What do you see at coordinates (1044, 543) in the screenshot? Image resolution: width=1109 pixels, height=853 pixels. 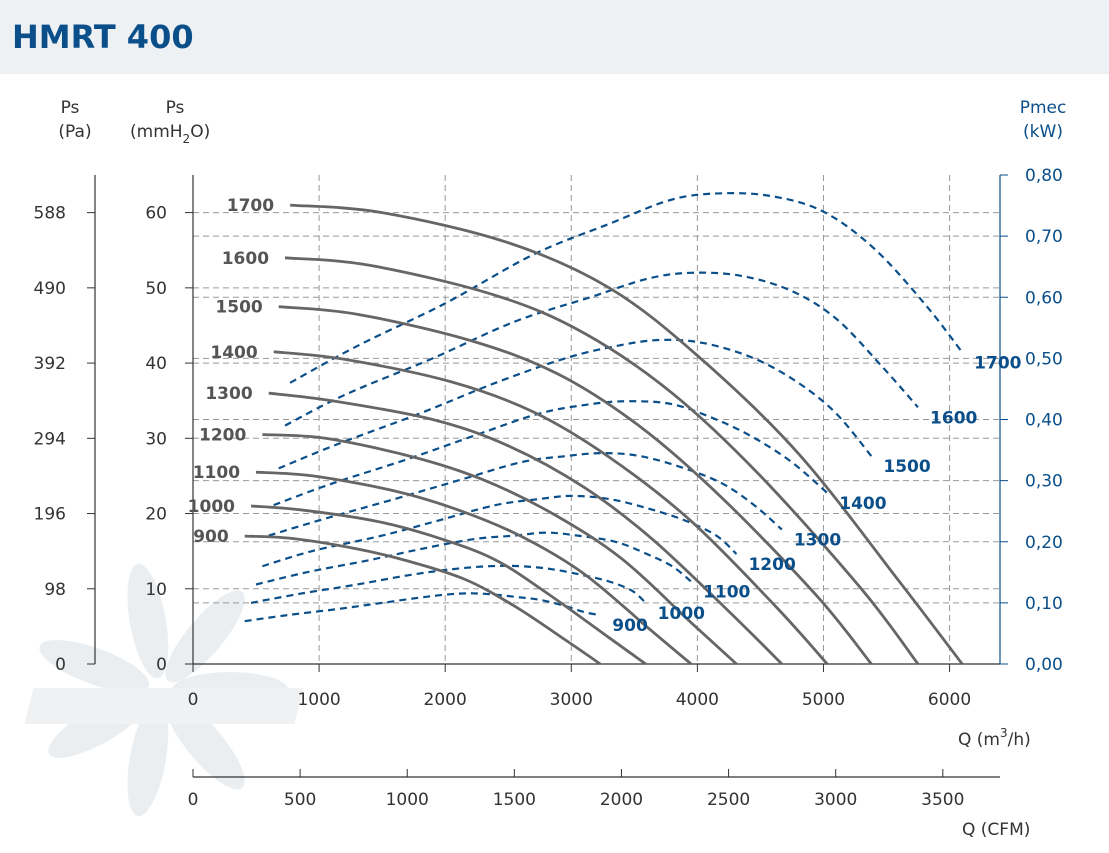 I see `kw-tick-label: 0,20` at bounding box center [1044, 543].